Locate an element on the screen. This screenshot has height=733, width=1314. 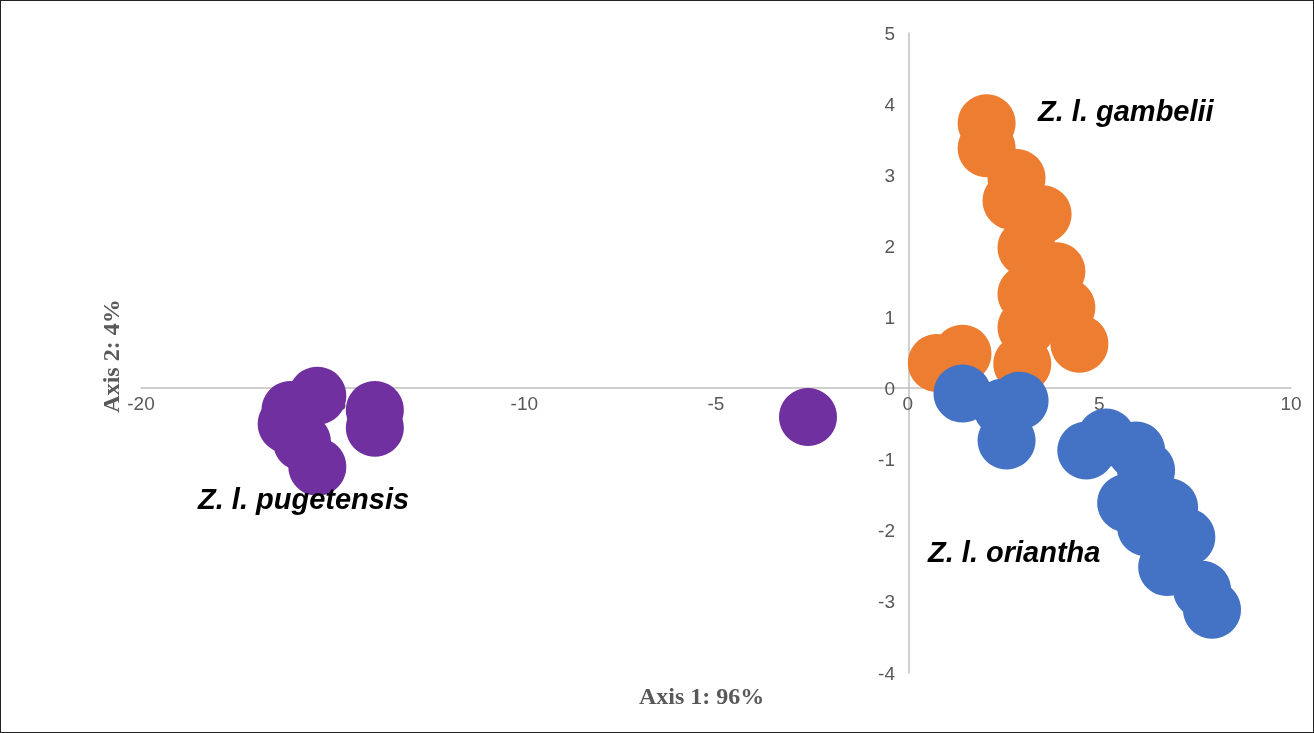
y-tick-label: -1 is located at coordinates (886, 460).